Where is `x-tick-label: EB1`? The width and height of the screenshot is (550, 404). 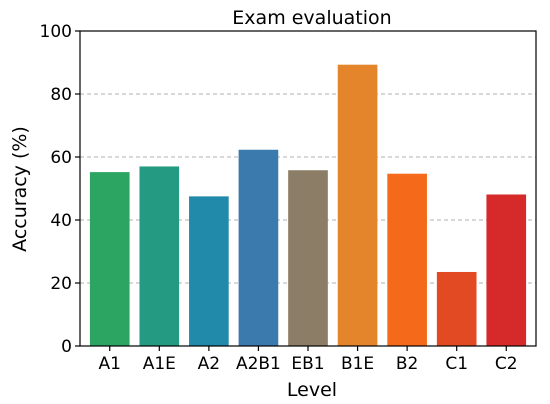 x-tick-label: EB1 is located at coordinates (307, 364).